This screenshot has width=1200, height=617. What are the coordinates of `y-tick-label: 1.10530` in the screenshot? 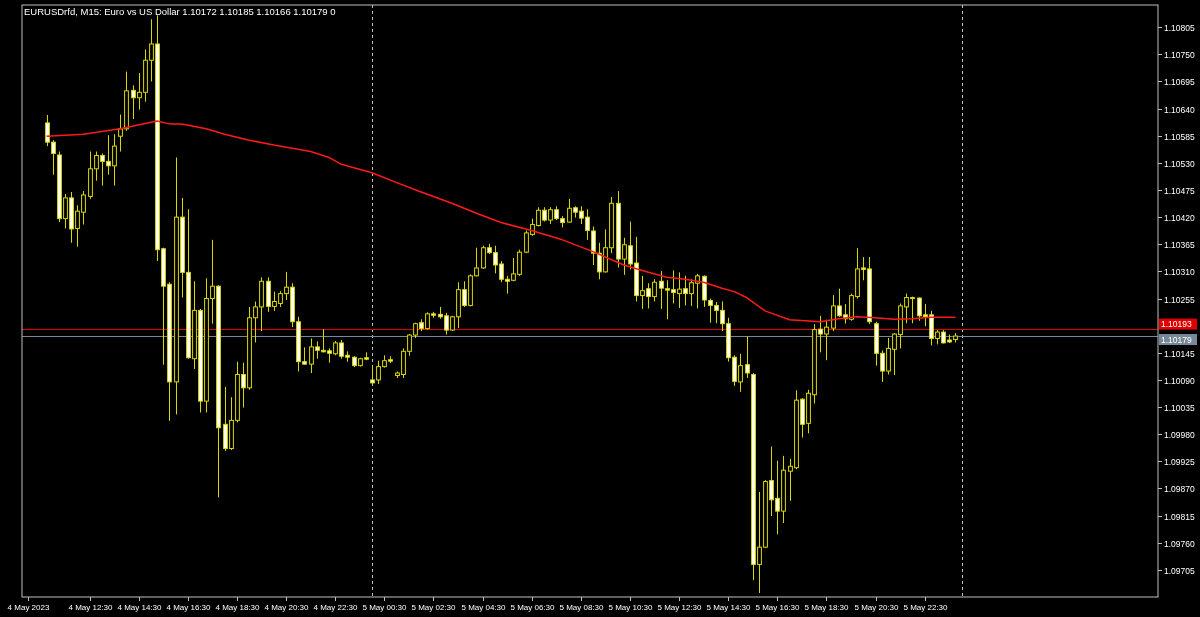 It's located at (1179, 163).